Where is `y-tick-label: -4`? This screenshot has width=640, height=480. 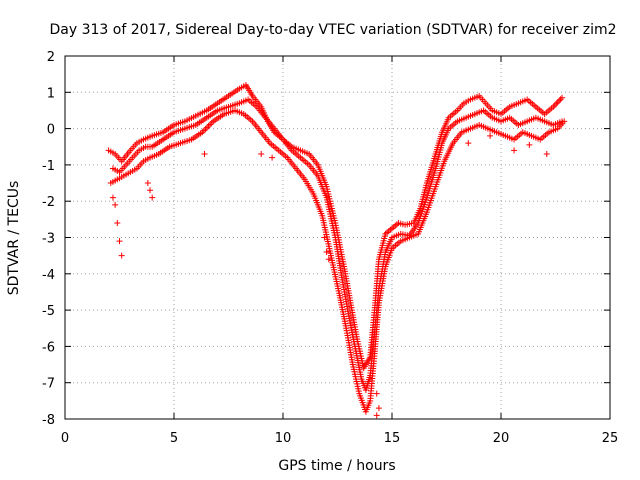
y-tick-label: -4 is located at coordinates (48, 275).